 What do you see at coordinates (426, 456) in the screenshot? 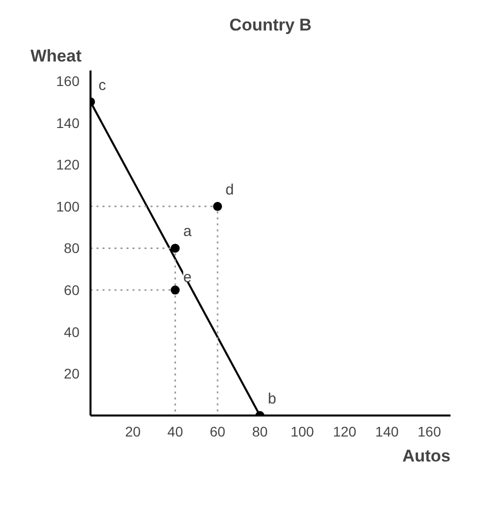
I see `x-axis-title: Autos` at bounding box center [426, 456].